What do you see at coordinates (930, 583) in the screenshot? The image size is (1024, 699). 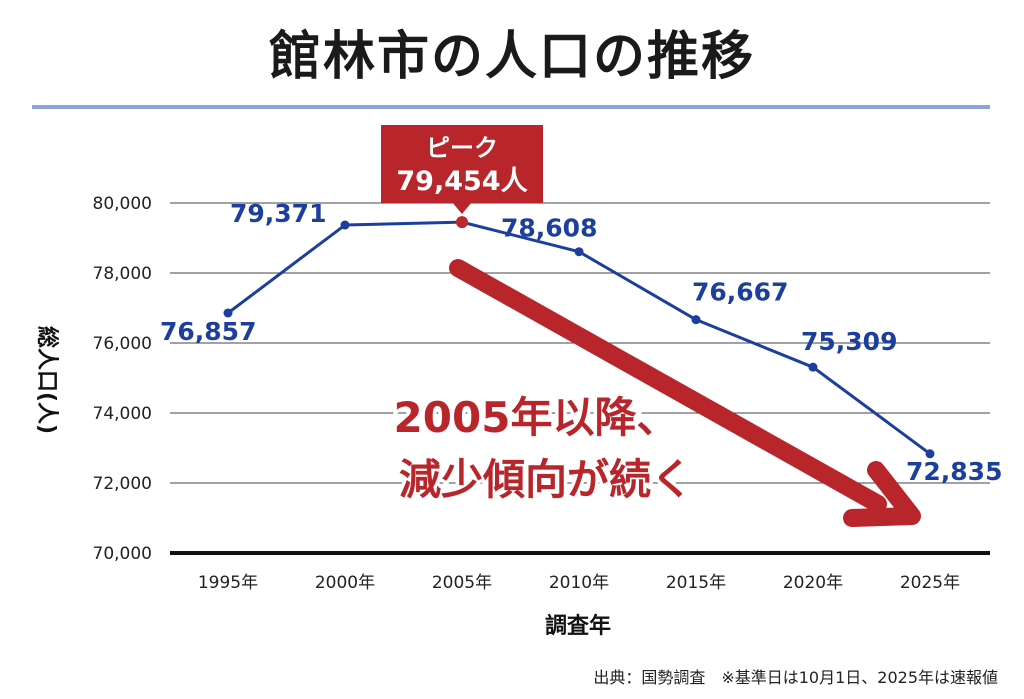 I see `x-tick-label: 2025年` at bounding box center [930, 583].